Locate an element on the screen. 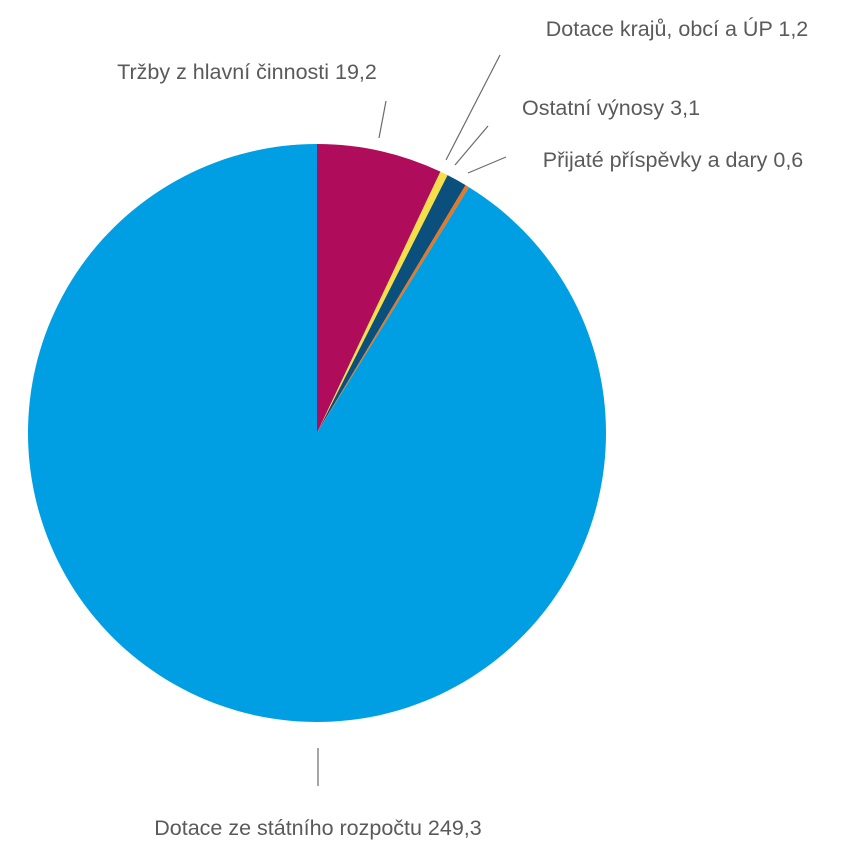  label-trzby: Tržby z hlavní činnosti 19,2 is located at coordinates (247, 72).